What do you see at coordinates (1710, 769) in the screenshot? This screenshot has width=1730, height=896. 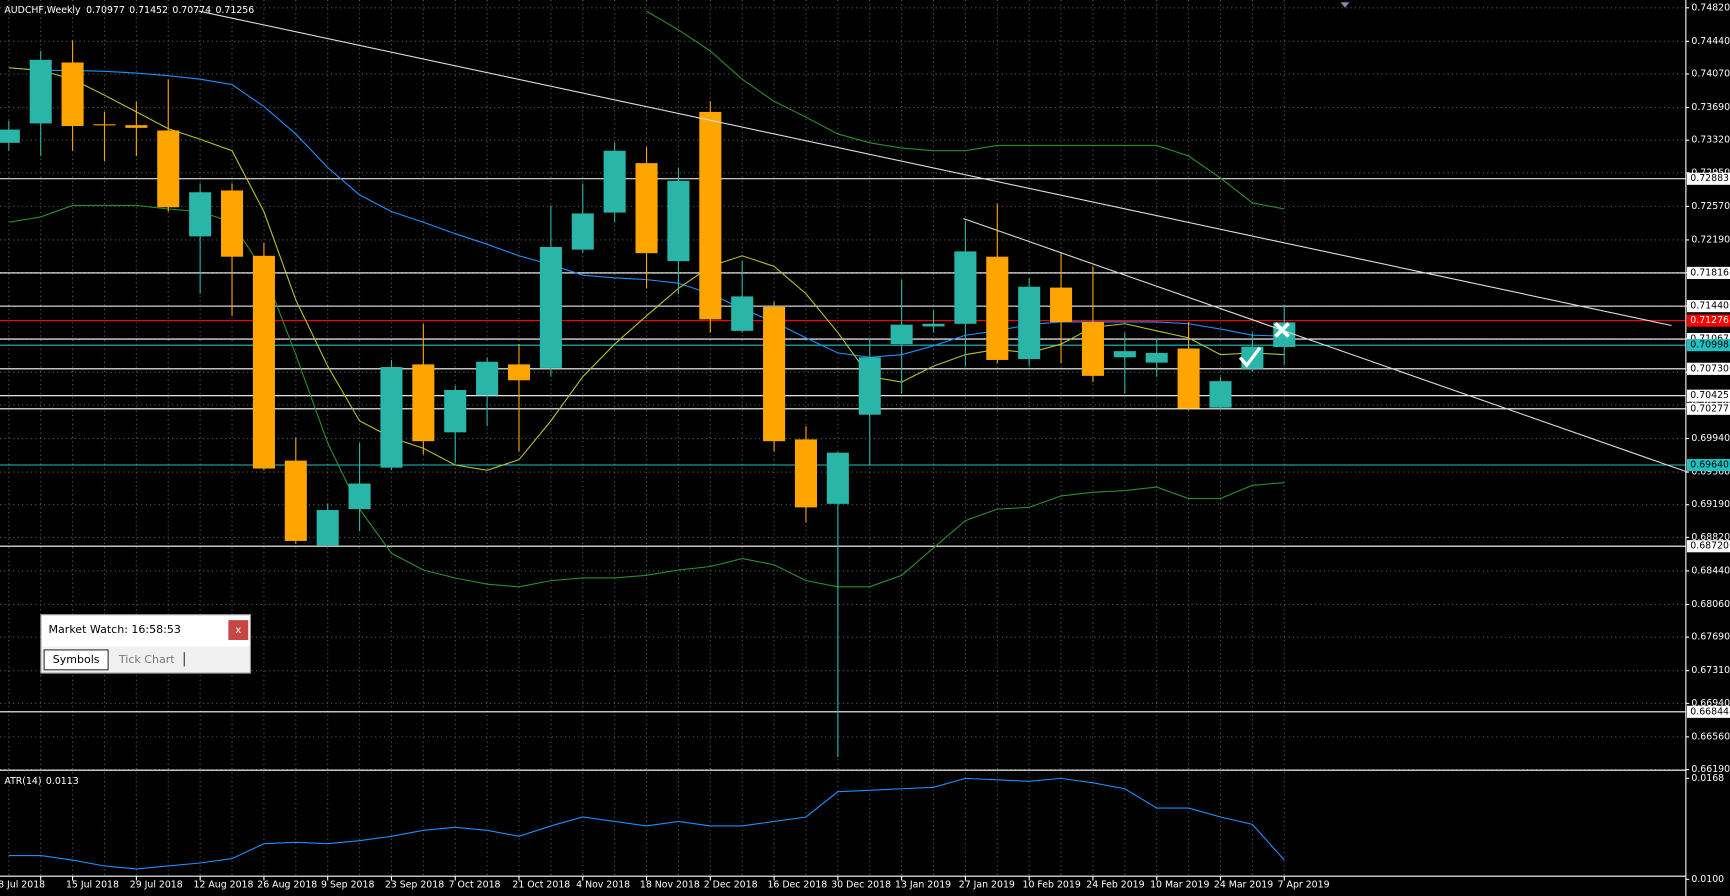 I see `y-tick-label: 0.66190` at bounding box center [1710, 769].